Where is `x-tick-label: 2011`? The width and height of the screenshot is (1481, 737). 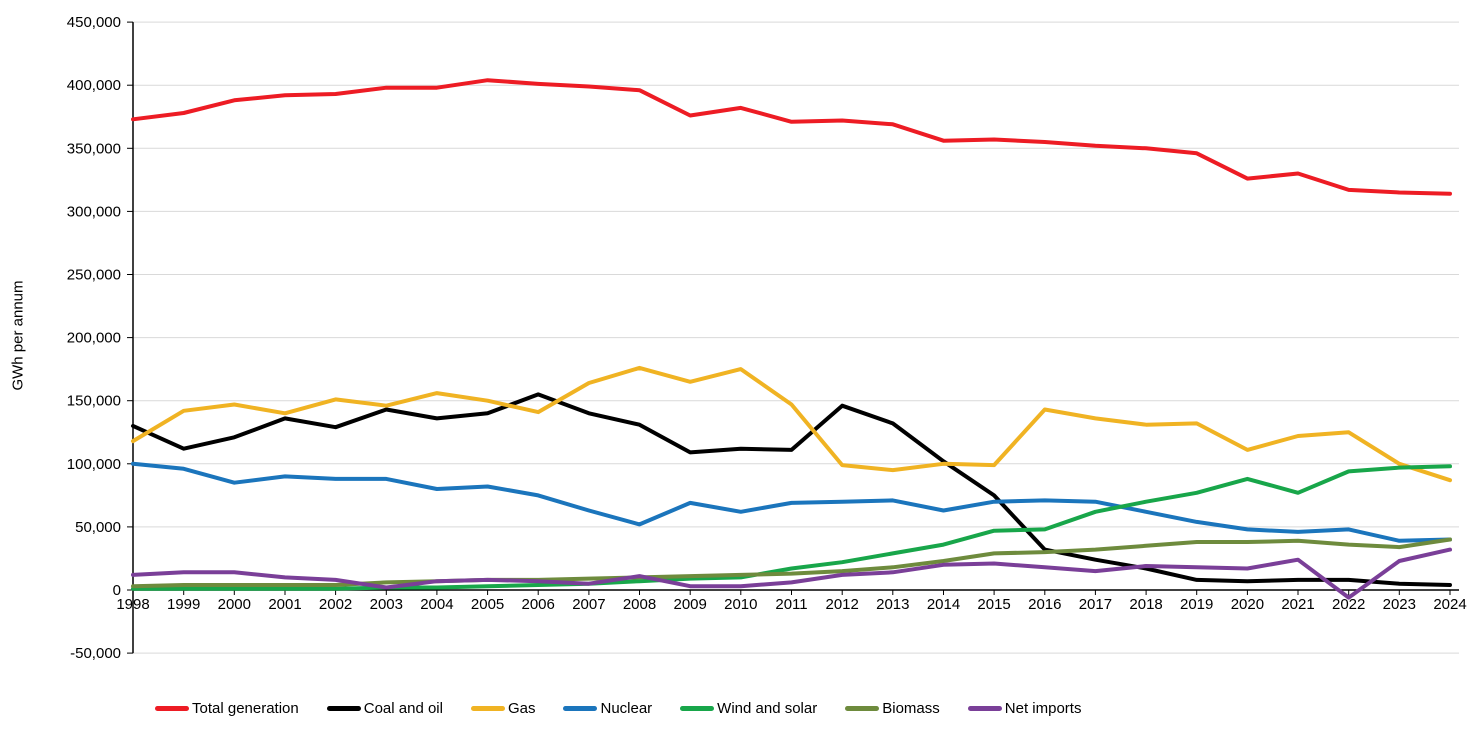 x-tick-label: 2011 is located at coordinates (791, 604).